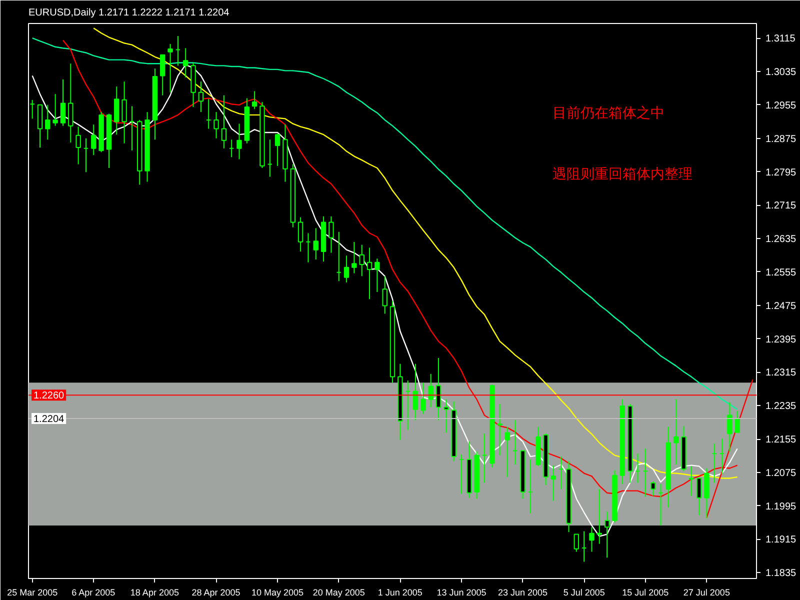 This screenshot has height=600, width=800. Describe the element at coordinates (781, 540) in the screenshot. I see `y-tick-label: 1.1915` at that location.